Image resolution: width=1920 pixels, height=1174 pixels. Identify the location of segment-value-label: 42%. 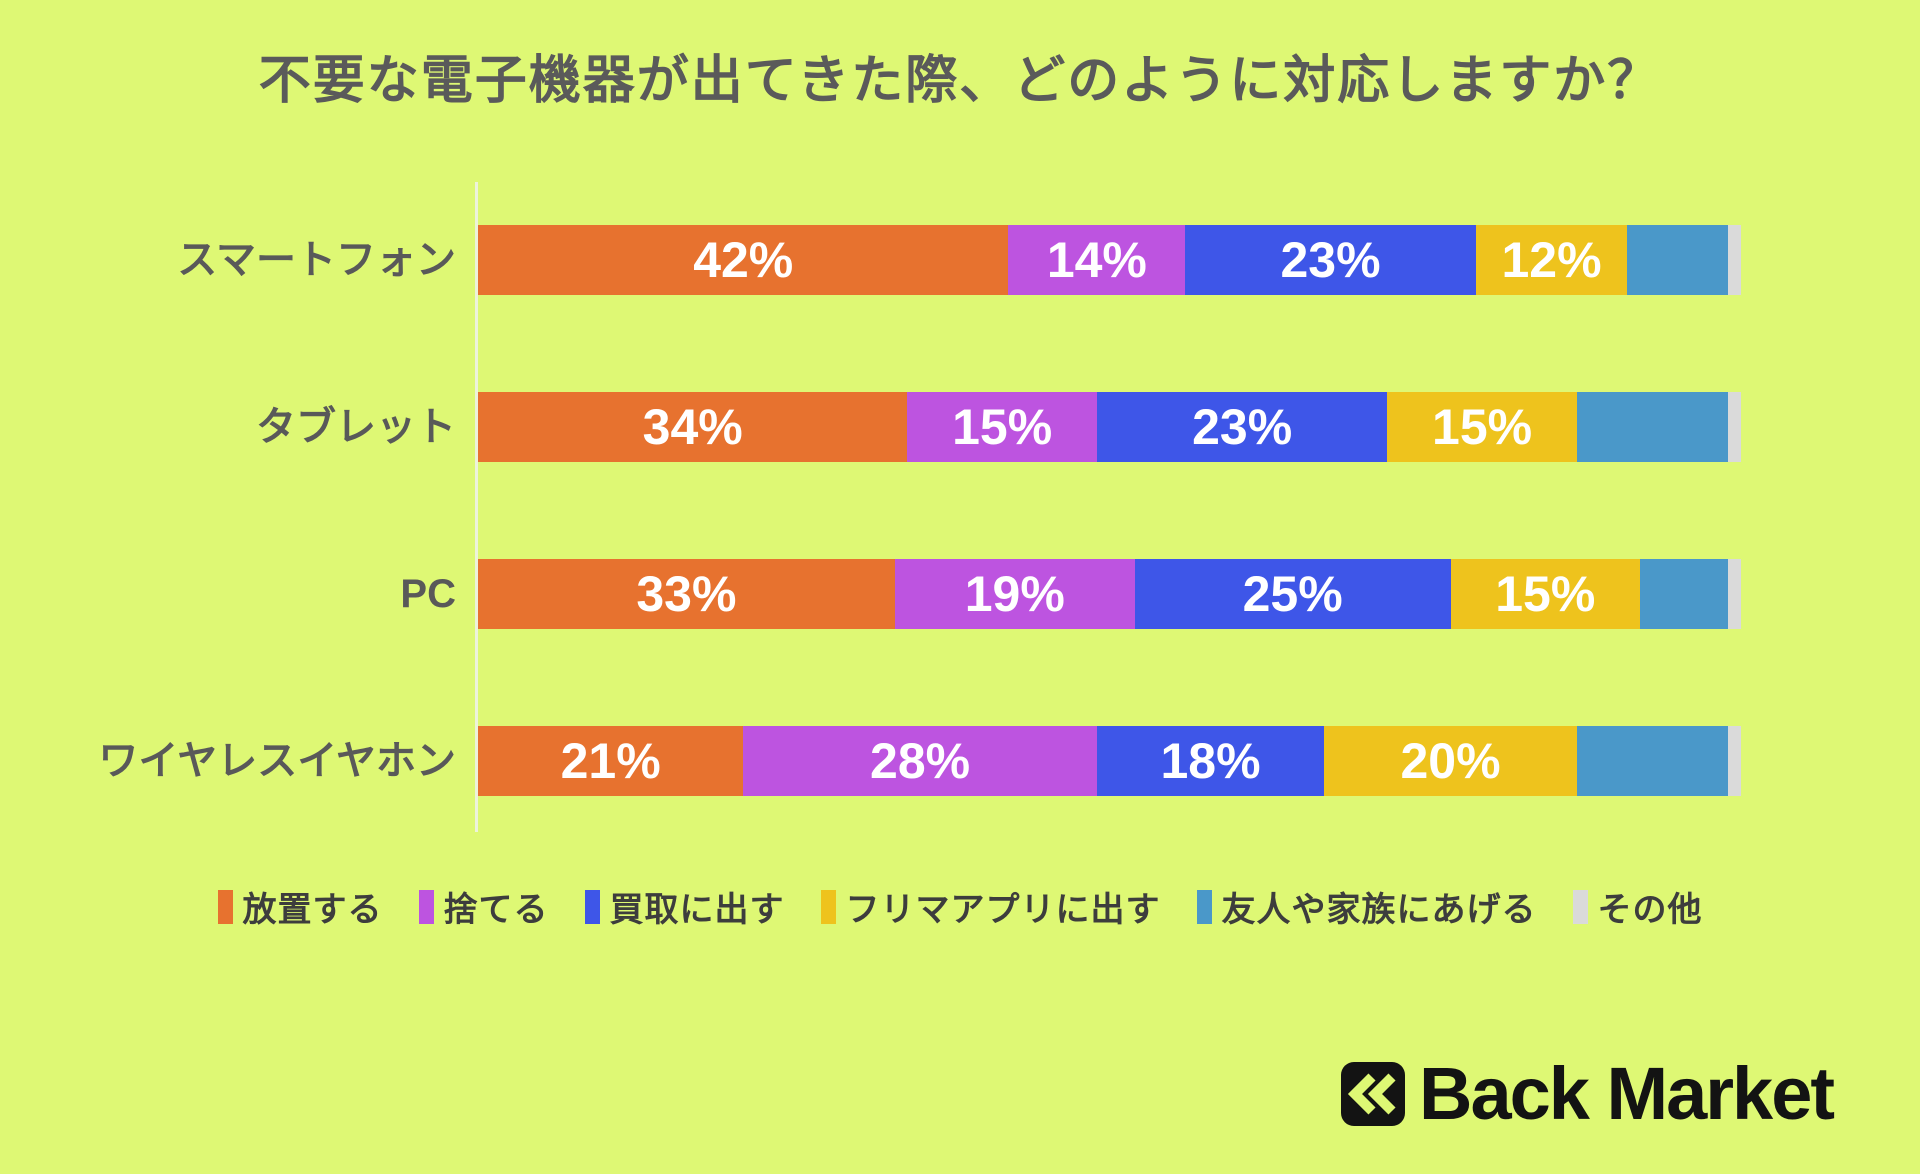
(743, 260).